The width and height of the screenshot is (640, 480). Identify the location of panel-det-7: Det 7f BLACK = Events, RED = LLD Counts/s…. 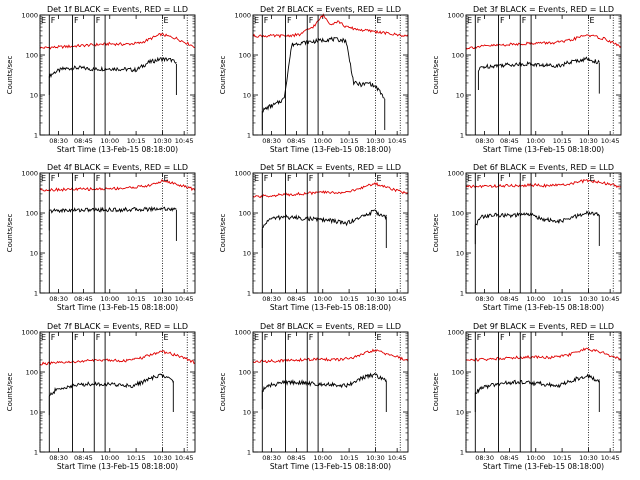
(101, 396).